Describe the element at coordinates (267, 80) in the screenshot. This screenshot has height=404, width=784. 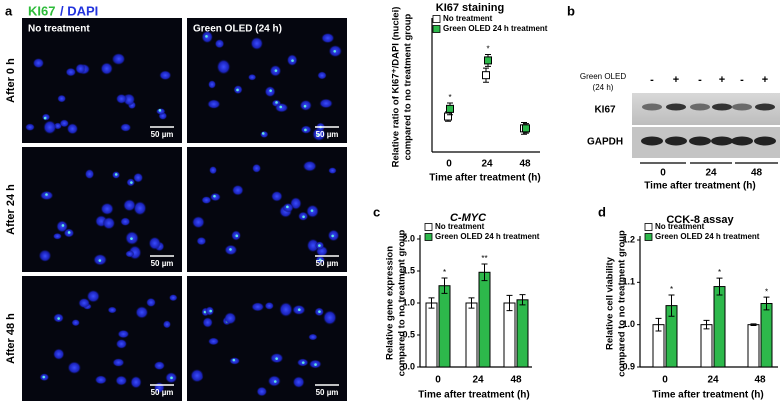
I see `micrograph` at that location.